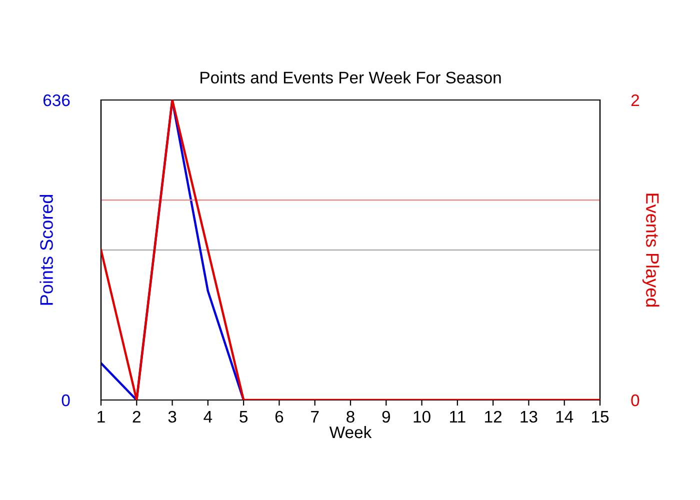  I want to click on x-tick-label: 6, so click(279, 416).